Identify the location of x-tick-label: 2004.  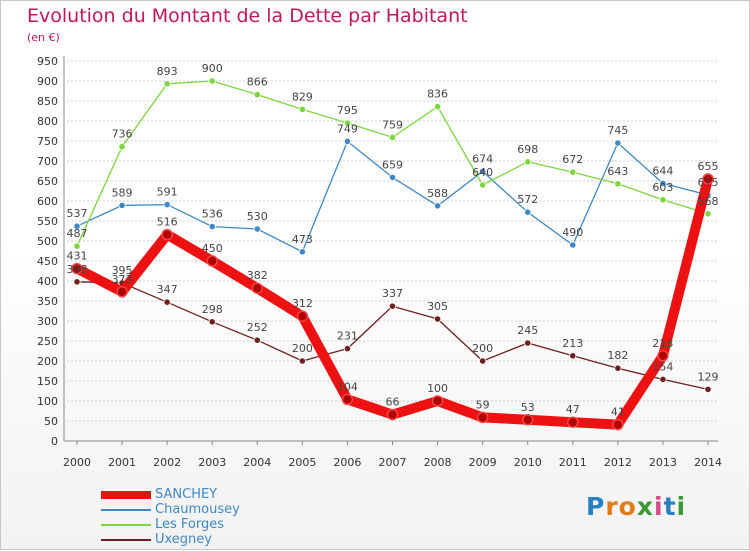
(257, 462).